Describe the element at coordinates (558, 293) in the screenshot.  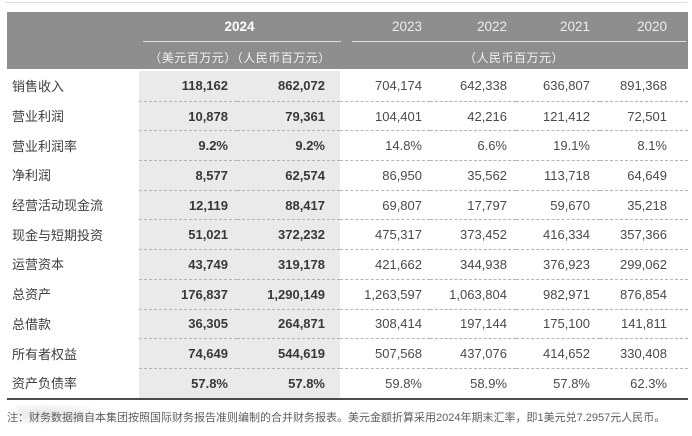
I see `value-2021: 982,971` at that location.